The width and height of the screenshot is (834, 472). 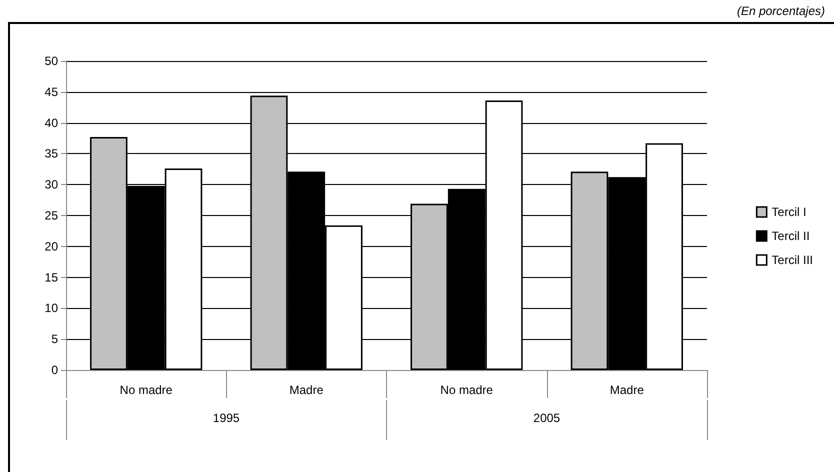 What do you see at coordinates (546, 418) in the screenshot?
I see `text: 2005` at bounding box center [546, 418].